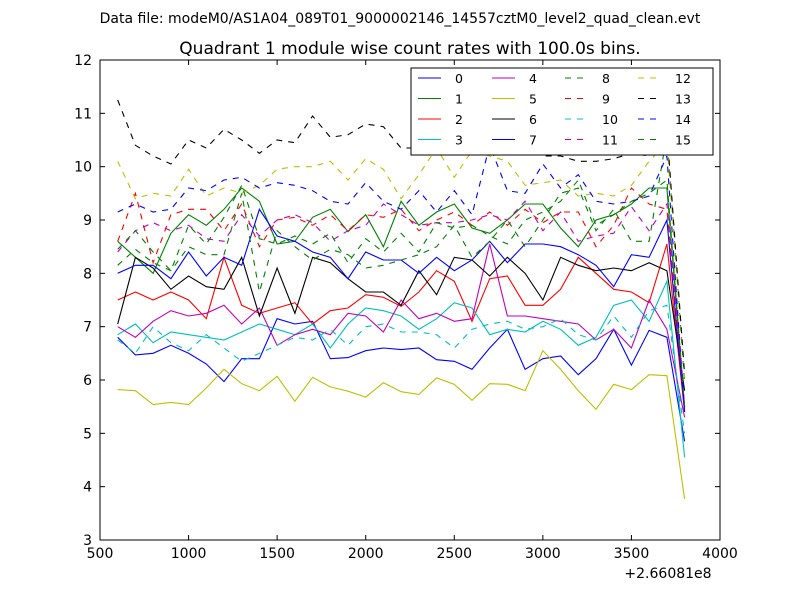 The width and height of the screenshot is (800, 600). What do you see at coordinates (610, 119) in the screenshot?
I see `legend-label-10: 10` at bounding box center [610, 119].